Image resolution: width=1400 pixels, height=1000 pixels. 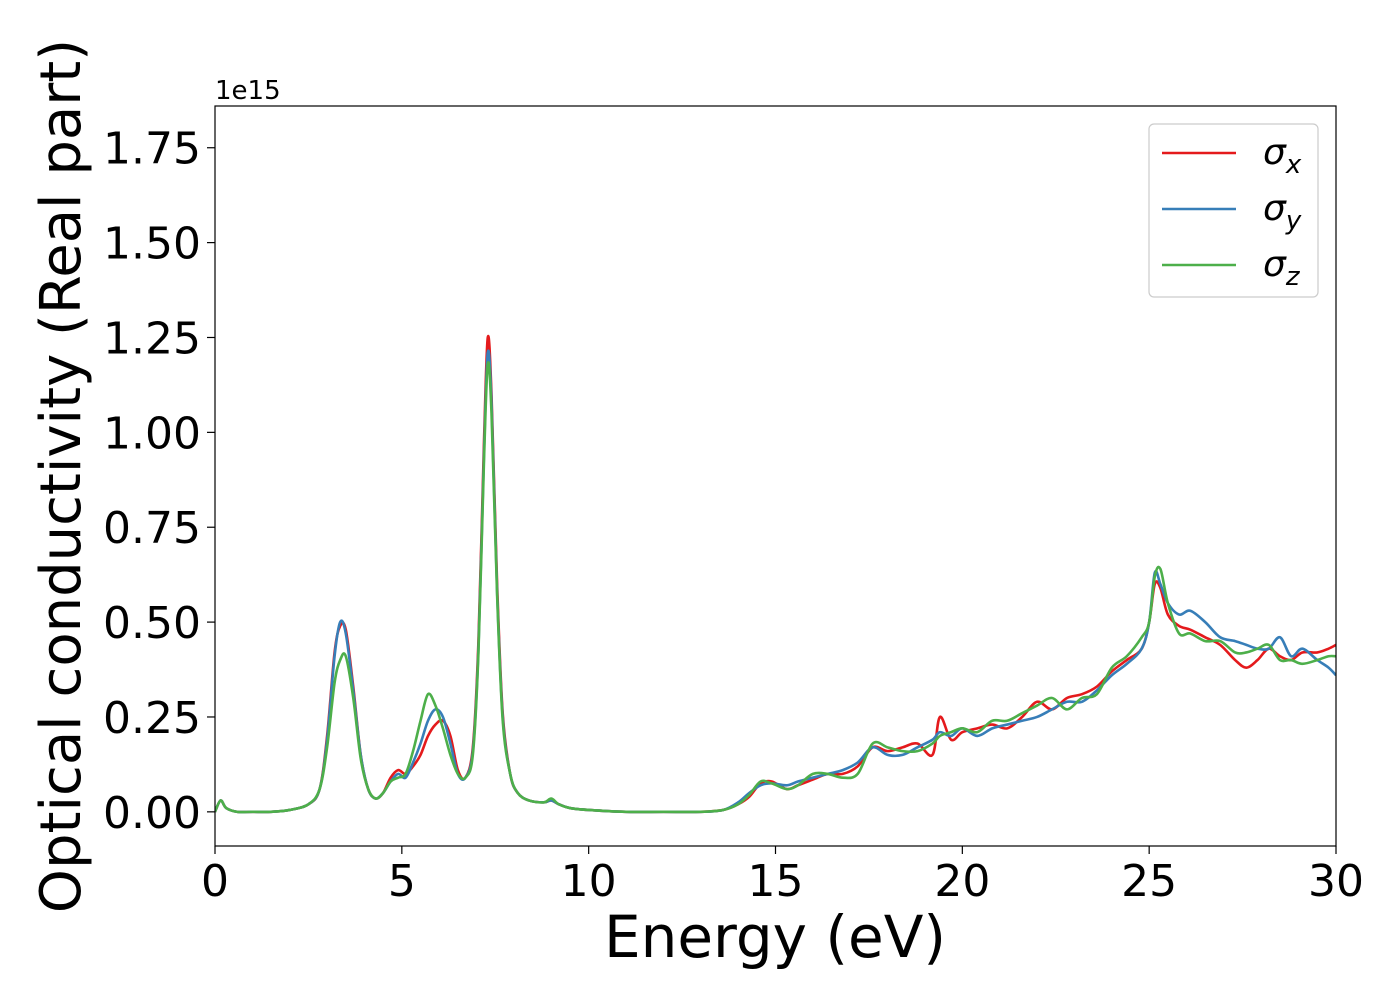 I want to click on y-tick-label: 0.00, so click(x=152, y=813).